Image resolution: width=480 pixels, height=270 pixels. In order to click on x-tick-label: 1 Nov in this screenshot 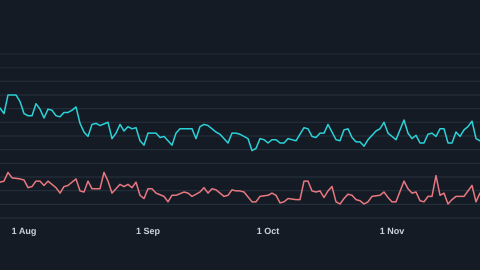, I will do `click(392, 231)`.